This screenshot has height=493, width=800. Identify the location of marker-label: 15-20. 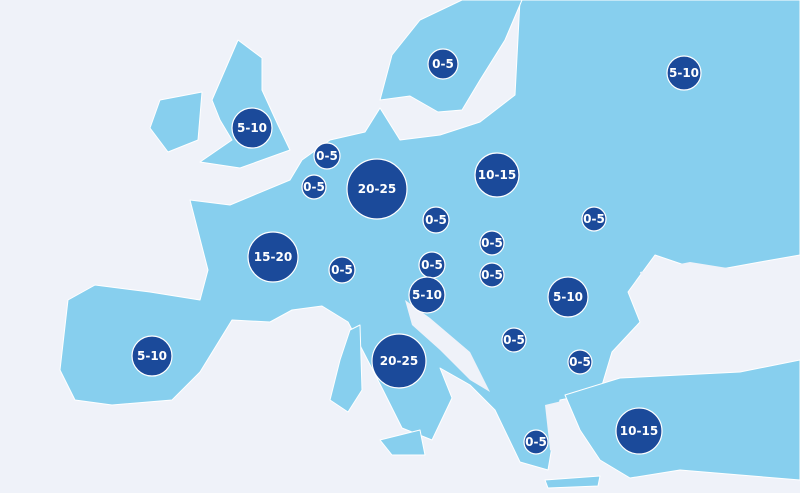
(273, 257).